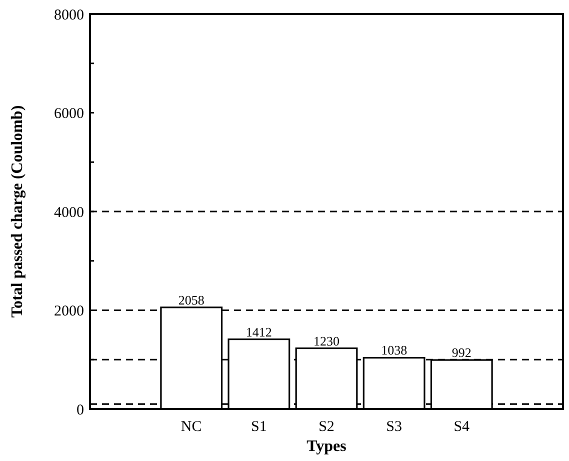 The image size is (569, 461). Describe the element at coordinates (191, 427) in the screenshot. I see `x-tick-label: NC` at that location.